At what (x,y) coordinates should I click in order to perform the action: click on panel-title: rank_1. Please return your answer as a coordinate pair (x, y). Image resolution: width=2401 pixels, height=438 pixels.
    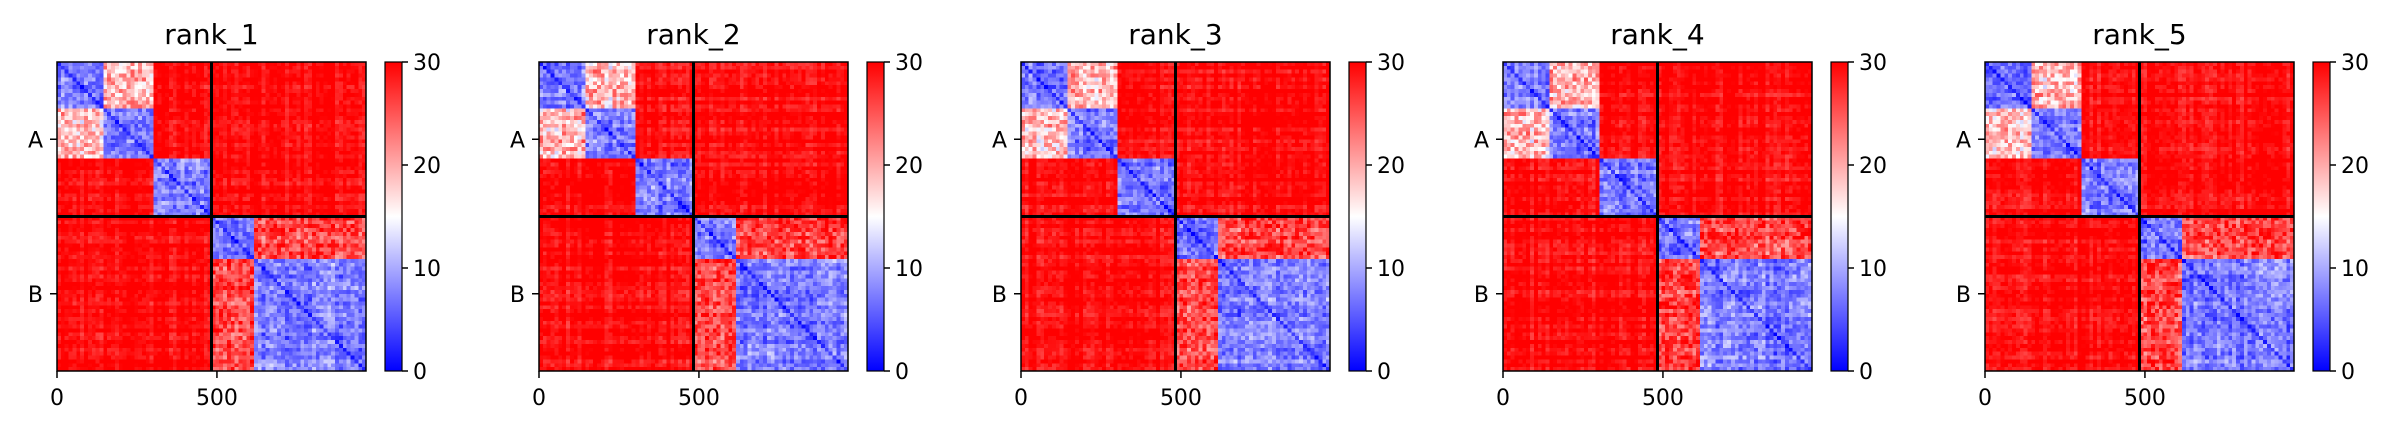
    Looking at the image, I should click on (211, 34).